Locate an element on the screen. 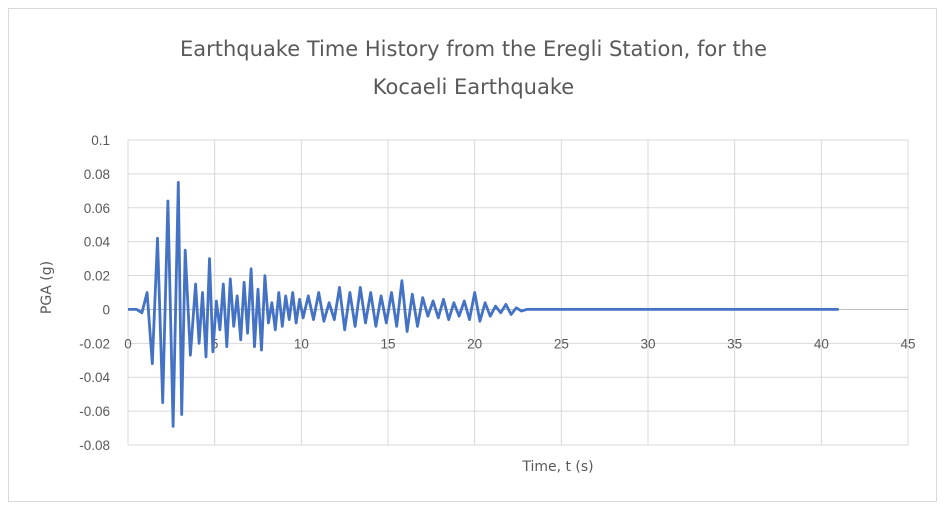 The width and height of the screenshot is (947, 512). x-tick-label: 25 is located at coordinates (561, 343).